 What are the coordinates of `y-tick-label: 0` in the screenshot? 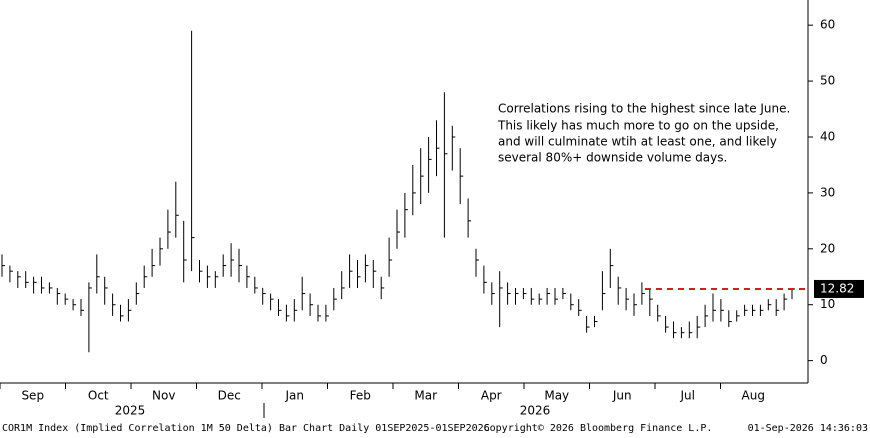 It's located at (824, 360).